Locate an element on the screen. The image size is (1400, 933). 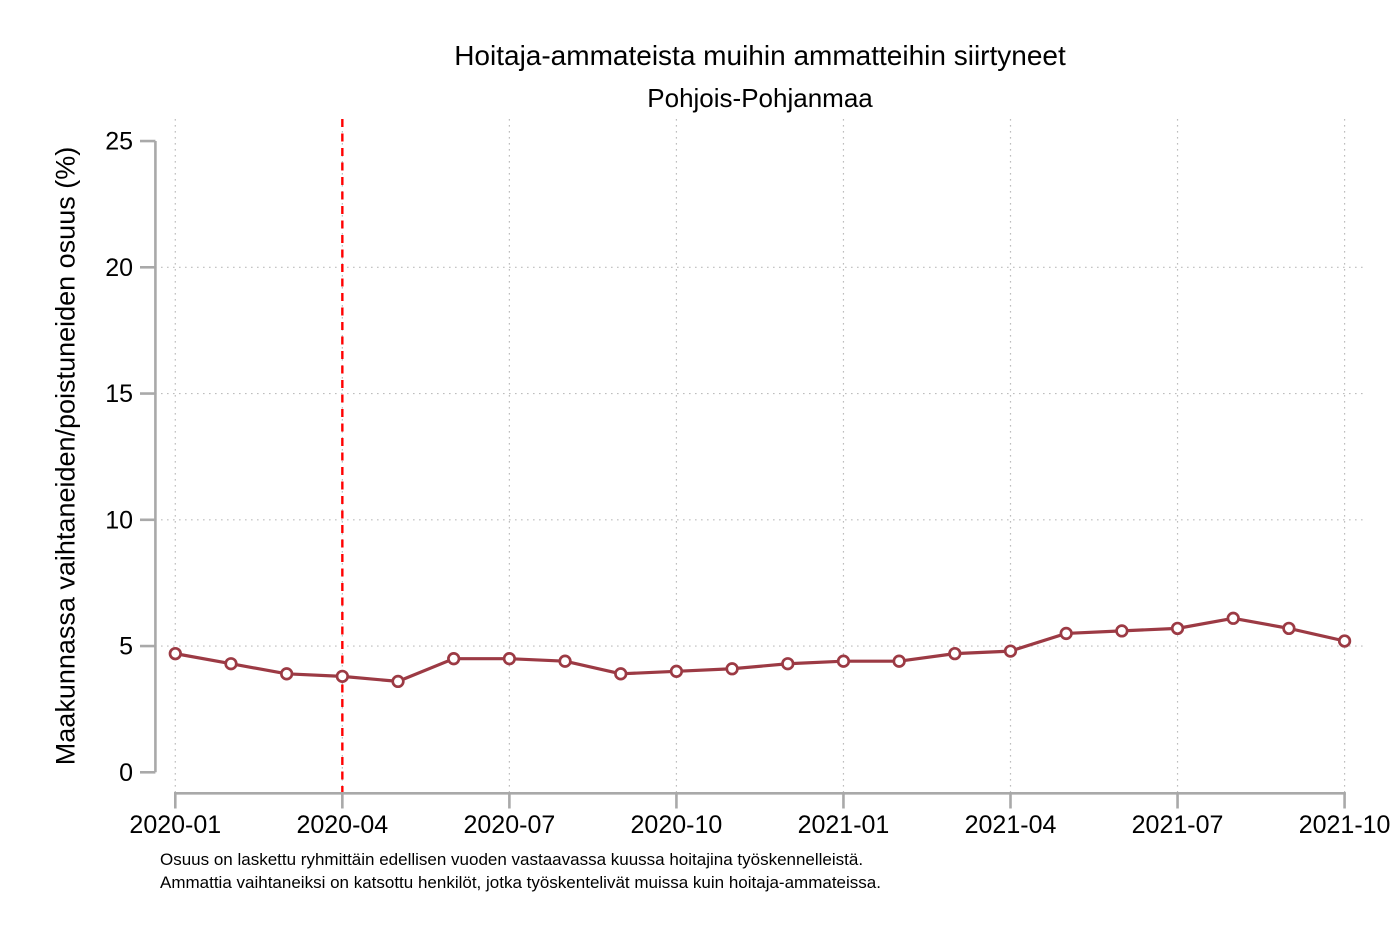
x-tick-label: 2020-10 is located at coordinates (677, 825).